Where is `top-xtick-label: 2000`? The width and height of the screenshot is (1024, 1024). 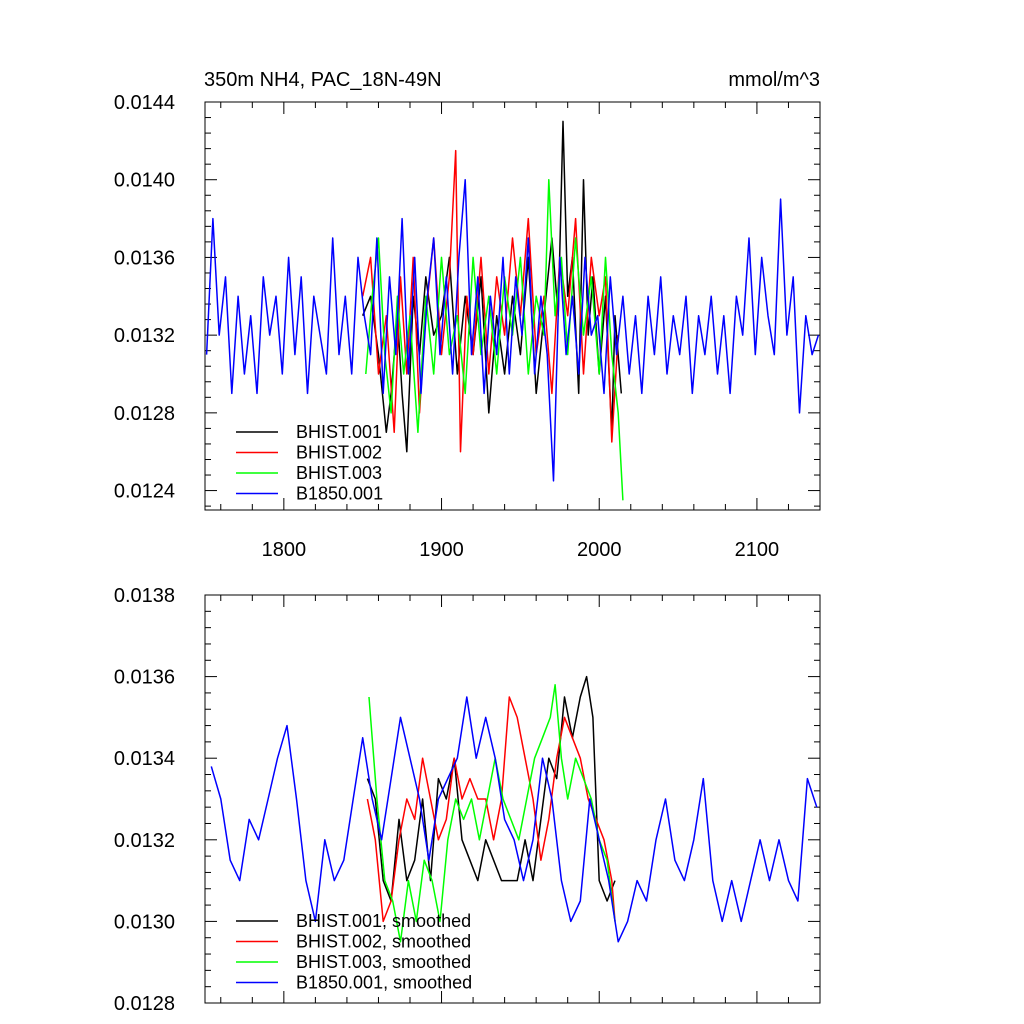
top-xtick-label: 2000 is located at coordinates (599, 550).